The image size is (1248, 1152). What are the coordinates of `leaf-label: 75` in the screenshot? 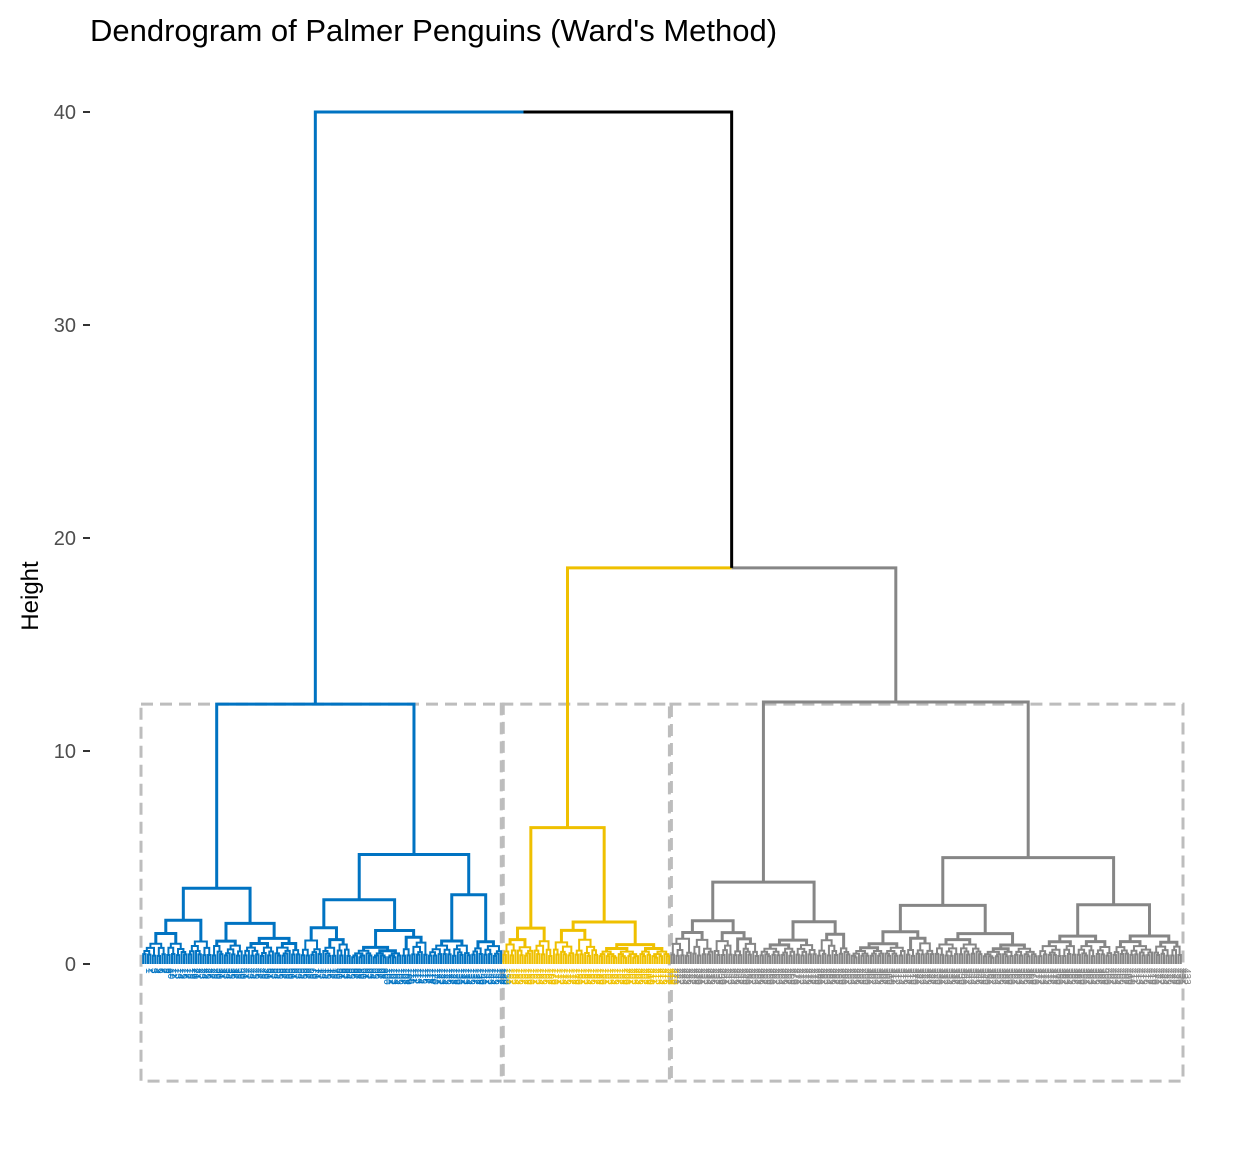 It's located at (326, 974).